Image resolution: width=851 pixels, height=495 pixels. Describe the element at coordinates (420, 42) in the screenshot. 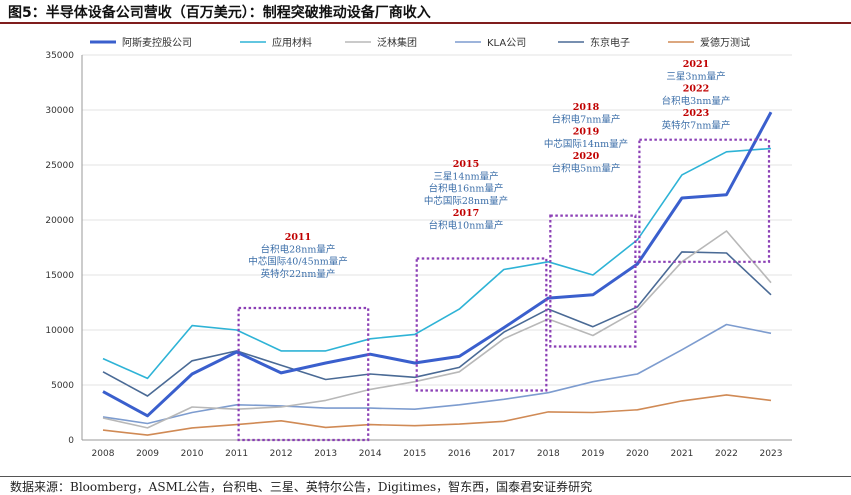

I see `chart-legend: 阿斯麦控股公司 应用材料 泛林集团 KLA公司 东京电子 爱德万测试` at that location.